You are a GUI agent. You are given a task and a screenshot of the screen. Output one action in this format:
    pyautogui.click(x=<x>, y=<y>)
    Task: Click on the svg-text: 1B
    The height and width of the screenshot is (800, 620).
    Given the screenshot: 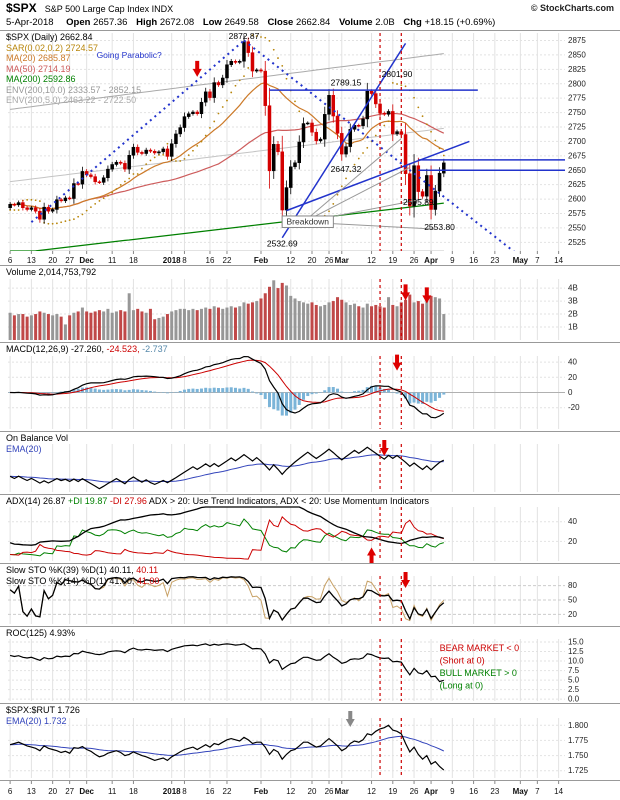 What is the action you would take?
    pyautogui.click(x=573, y=327)
    